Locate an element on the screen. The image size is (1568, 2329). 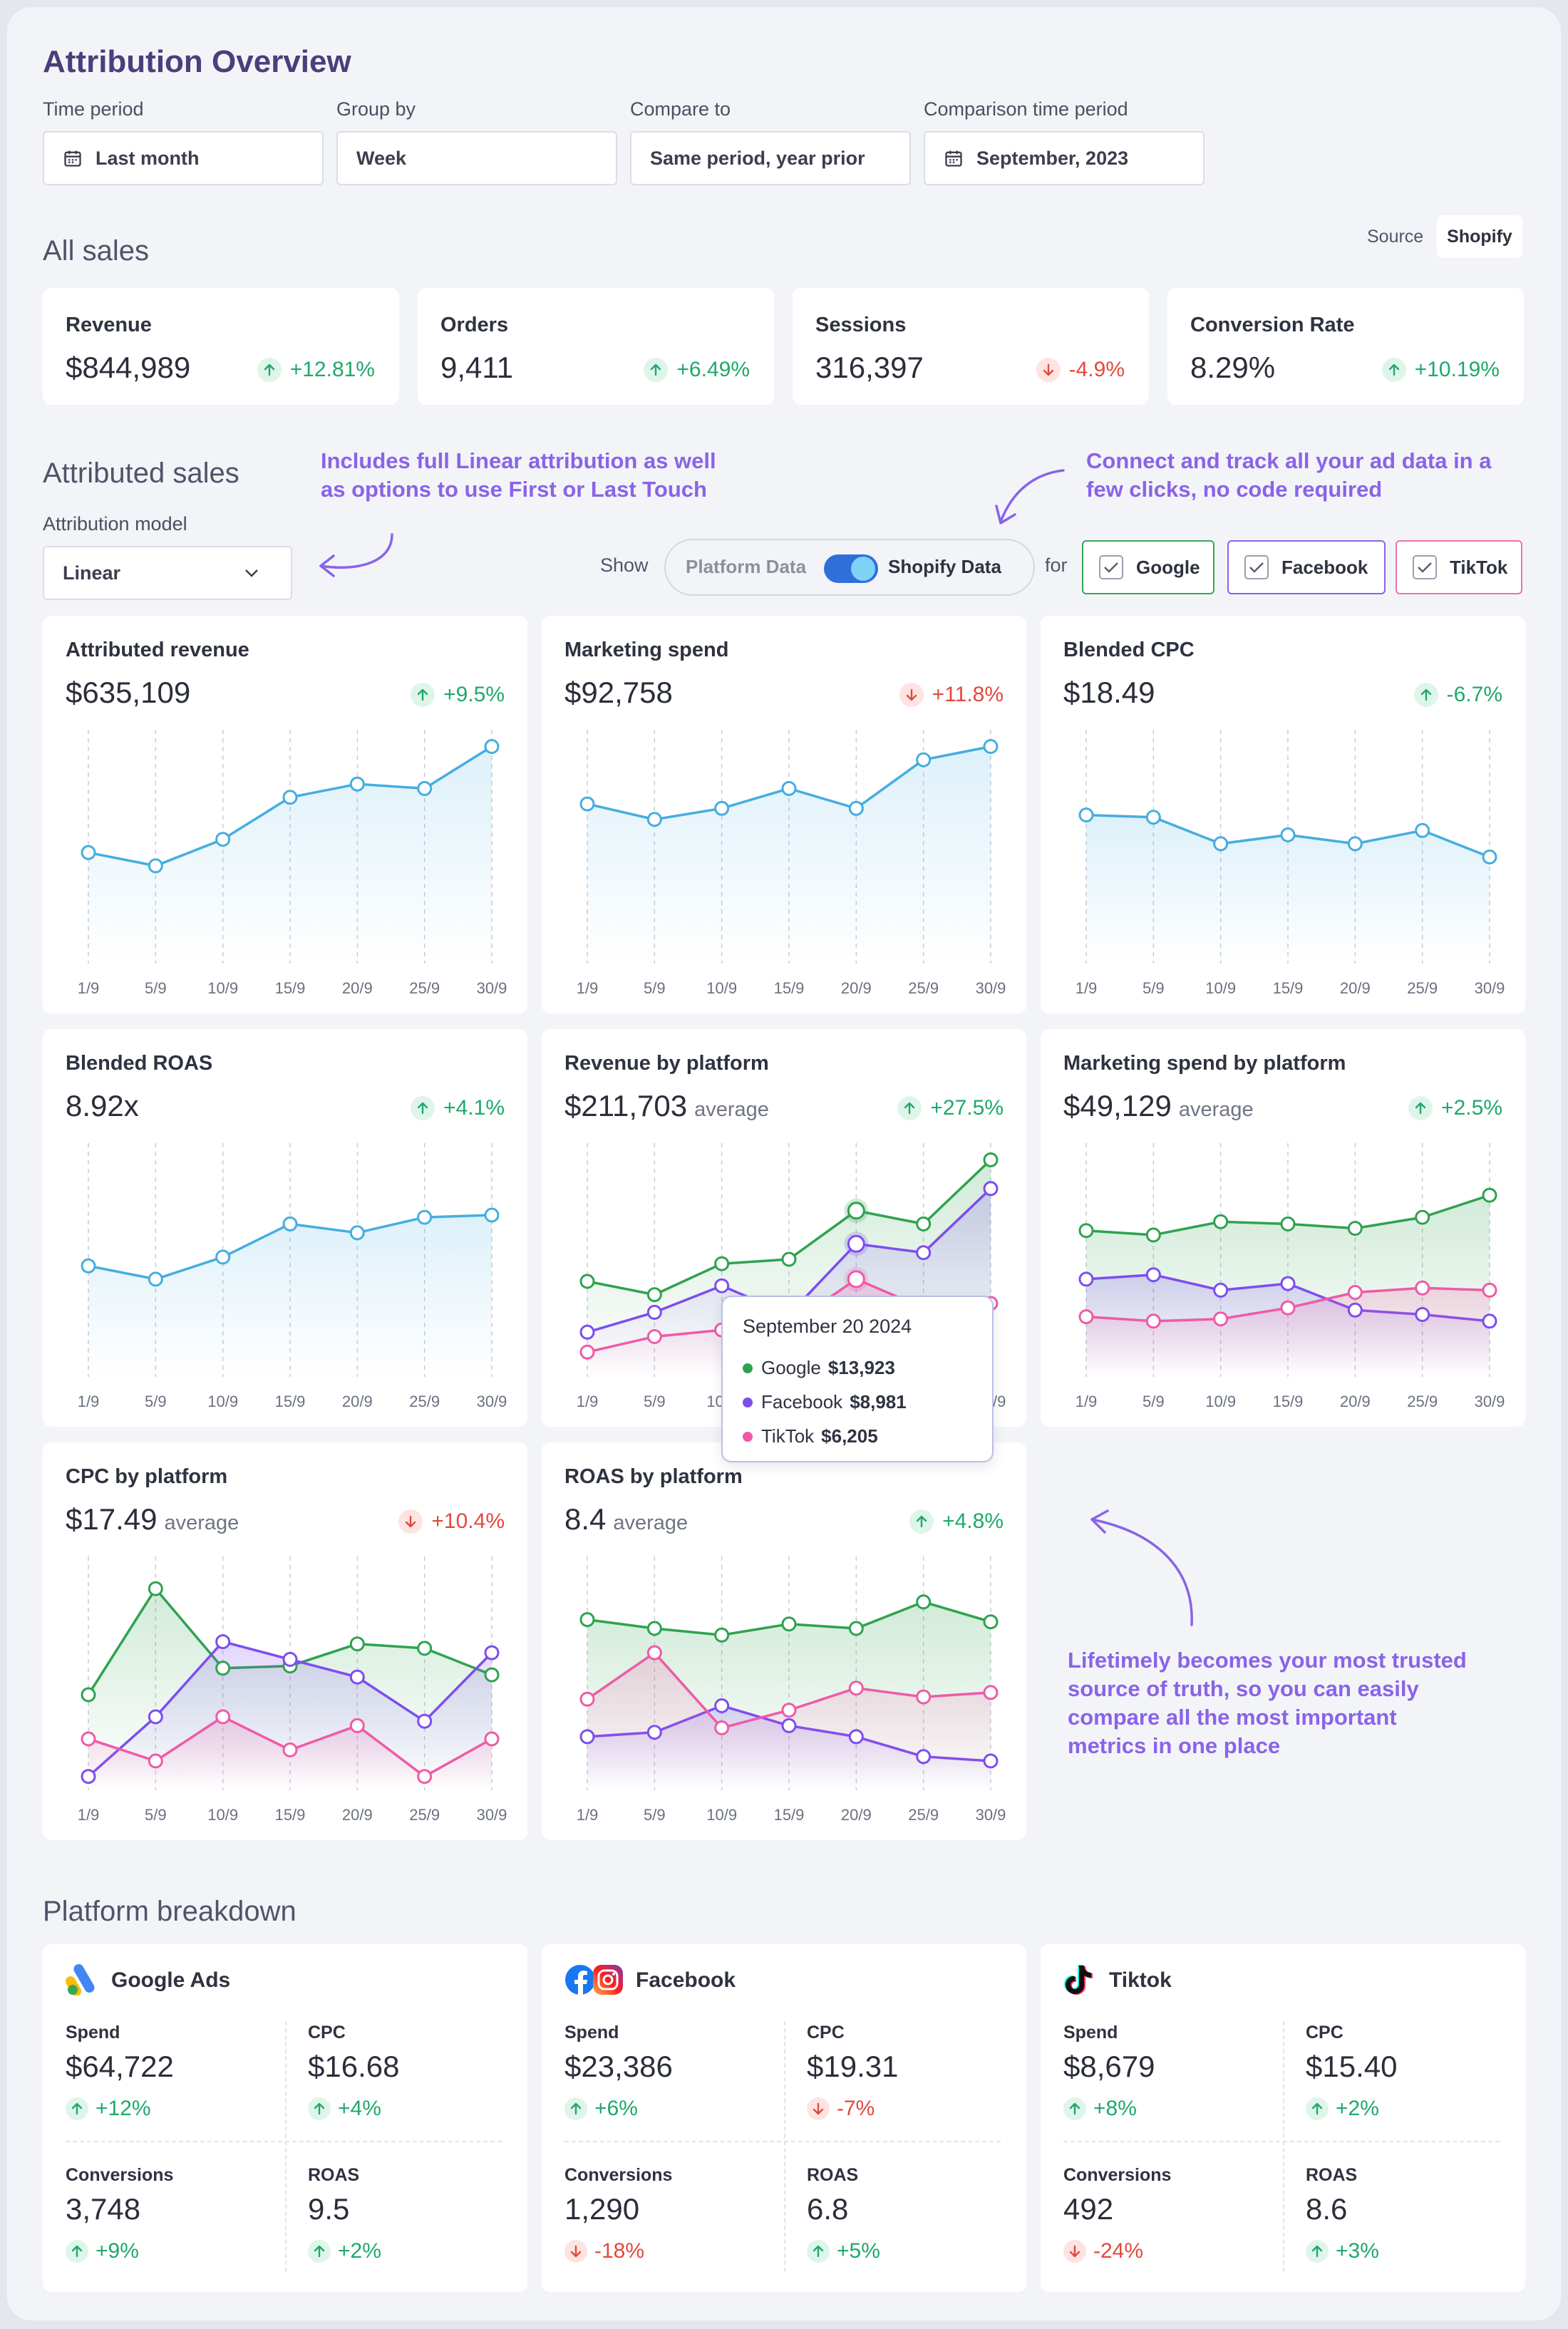
source-shopify-button: Shopify is located at coordinates (1479, 236).